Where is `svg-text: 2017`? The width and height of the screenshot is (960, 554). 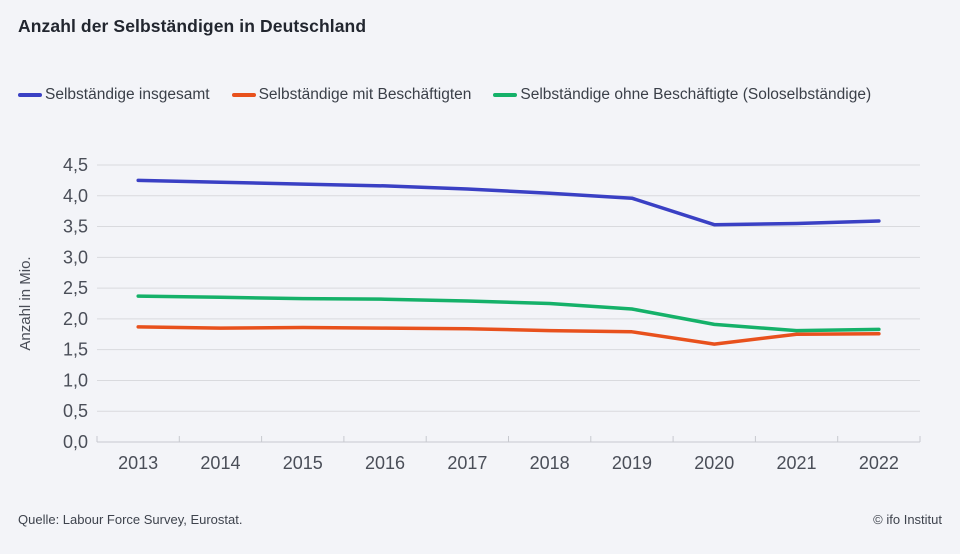 svg-text: 2017 is located at coordinates (467, 463).